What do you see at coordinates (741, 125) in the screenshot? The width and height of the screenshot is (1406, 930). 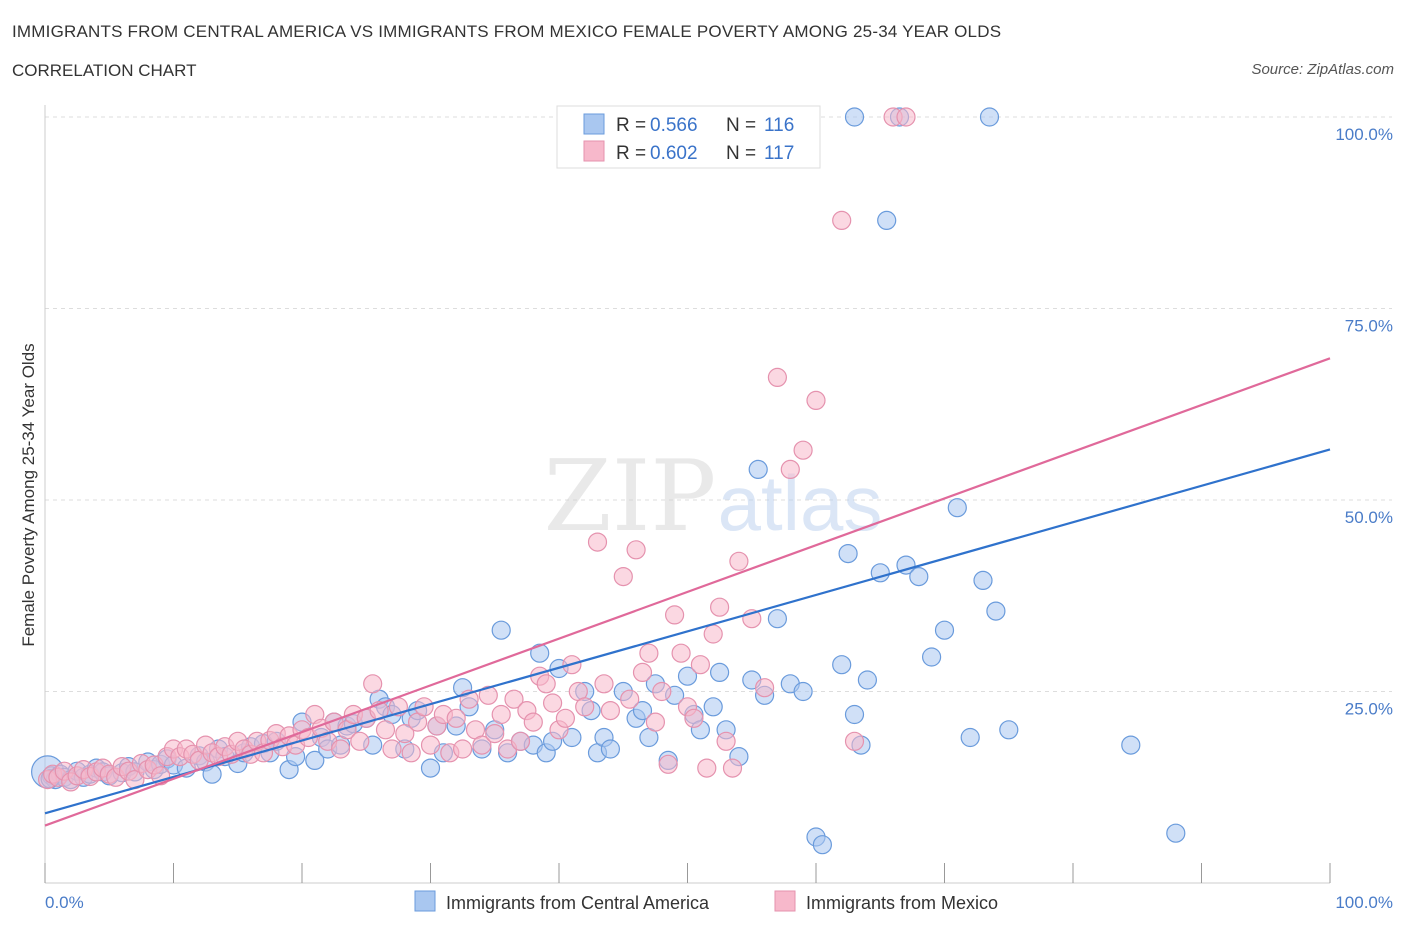 I see `legend-n-label-1: N =` at bounding box center [741, 125].